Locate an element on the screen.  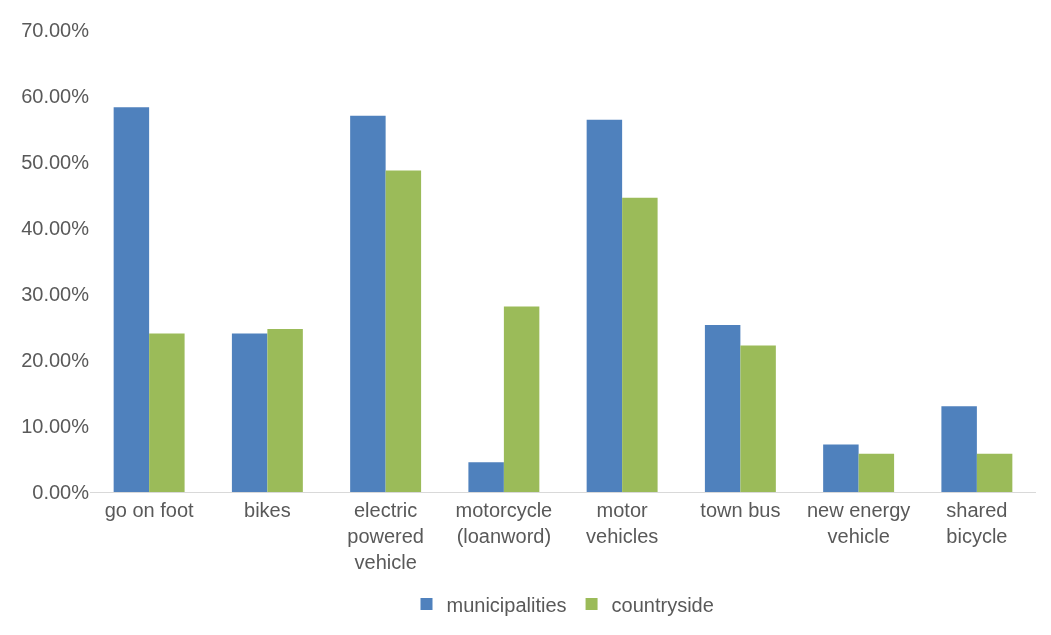
x-tick-label: bikes is located at coordinates (267, 510).